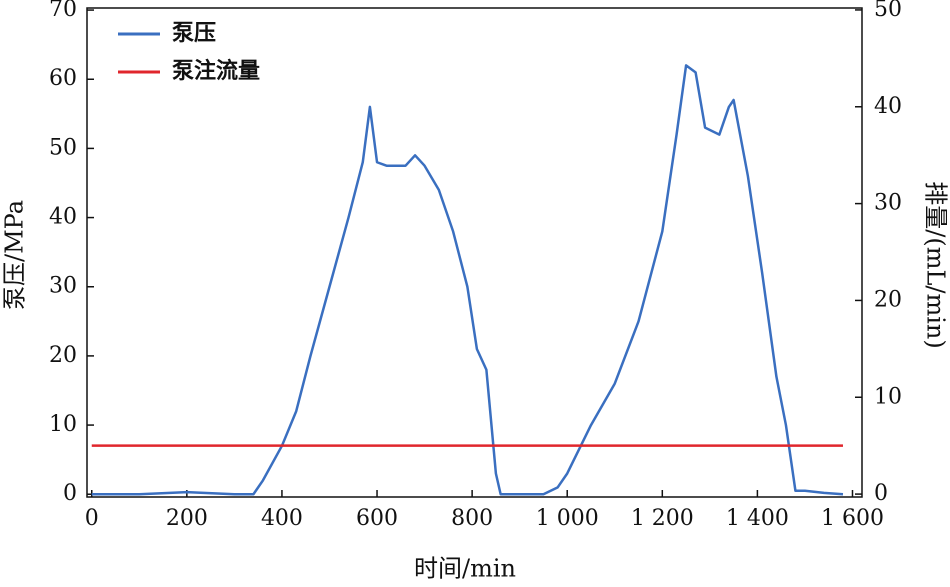  What do you see at coordinates (662, 518) in the screenshot?
I see `x-tick-label: 1 200` at bounding box center [662, 518].